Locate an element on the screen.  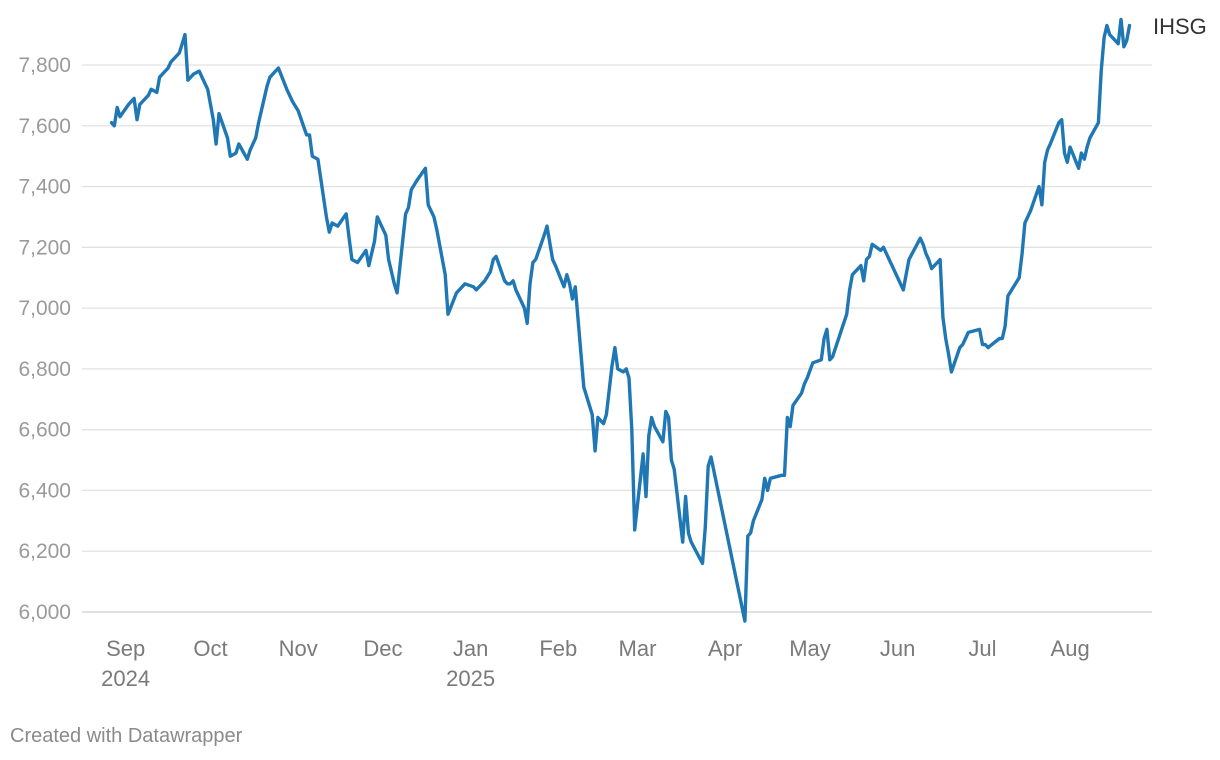
y-tick-label: 6,200 is located at coordinates (44, 551).